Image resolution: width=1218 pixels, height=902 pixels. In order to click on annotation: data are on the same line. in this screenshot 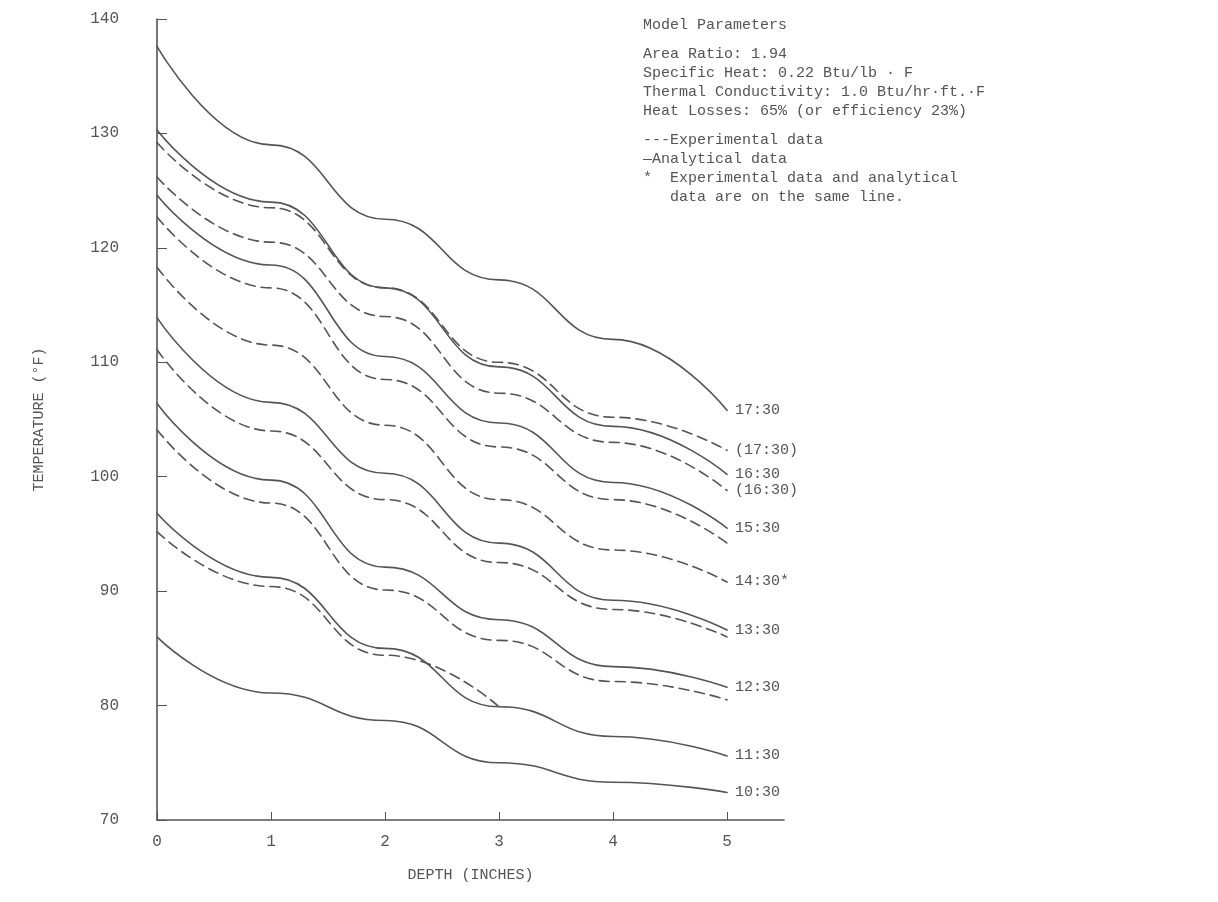, I will do `click(774, 197)`.